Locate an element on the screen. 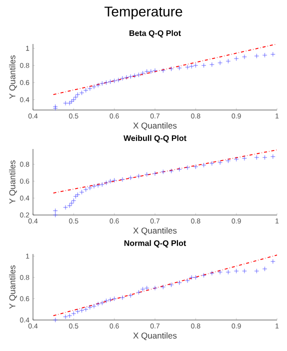  x-axis-title: X Quantiles is located at coordinates (155, 336).